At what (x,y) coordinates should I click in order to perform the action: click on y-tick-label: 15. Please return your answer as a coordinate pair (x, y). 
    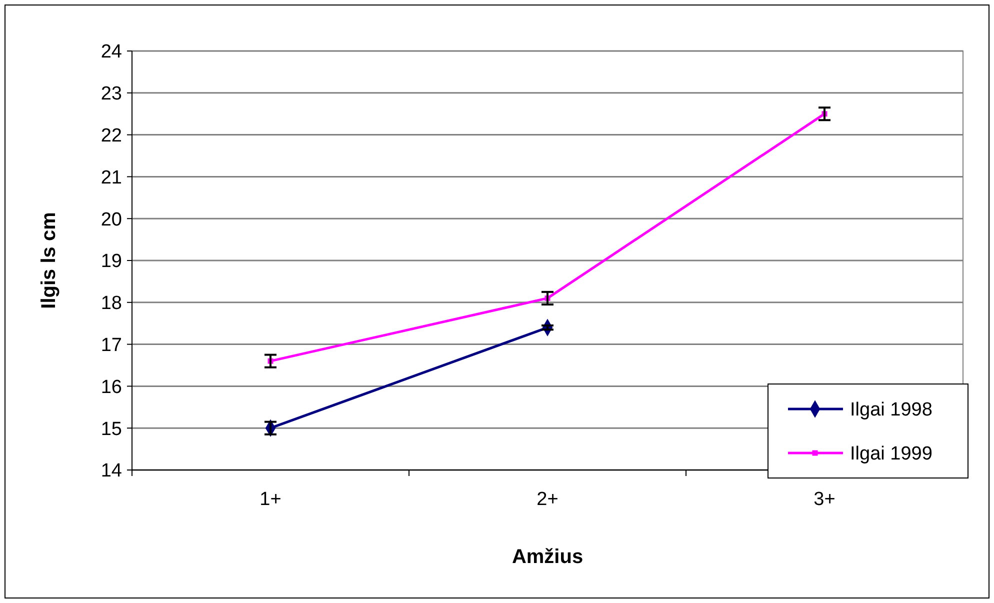
    Looking at the image, I should click on (111, 429).